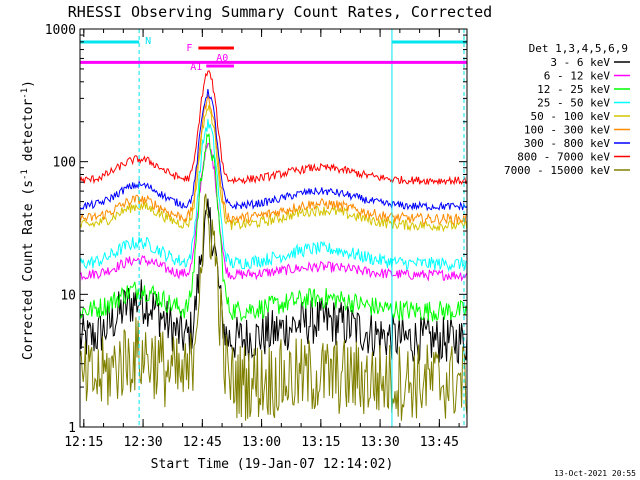 This screenshot has width=640, height=480. I want to click on y-axis-label: Corrected Count Rate (s-1 detector-1), so click(28, 220).